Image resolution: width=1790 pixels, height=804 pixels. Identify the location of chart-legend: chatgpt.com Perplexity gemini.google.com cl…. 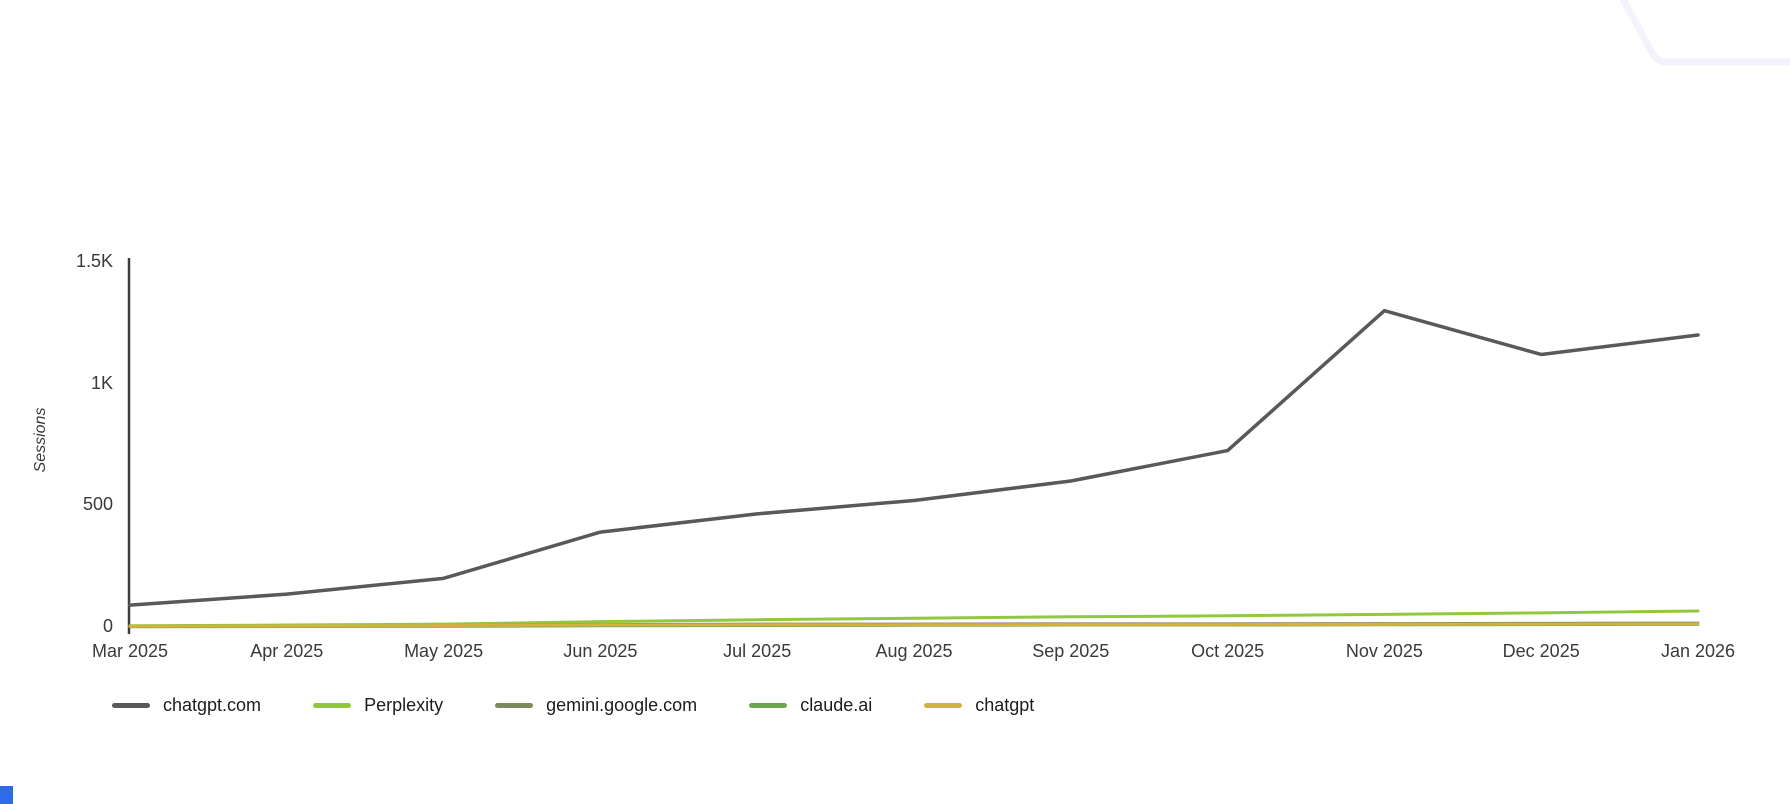
(573, 705).